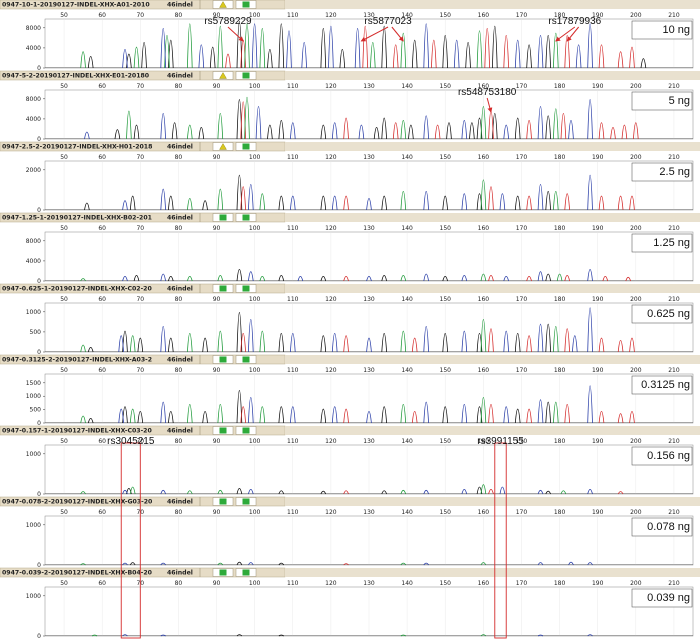  I want to click on panel-header-label: 0947-0.3125-2-20190127-INDEL-XHX-A03-2, so click(77, 360).